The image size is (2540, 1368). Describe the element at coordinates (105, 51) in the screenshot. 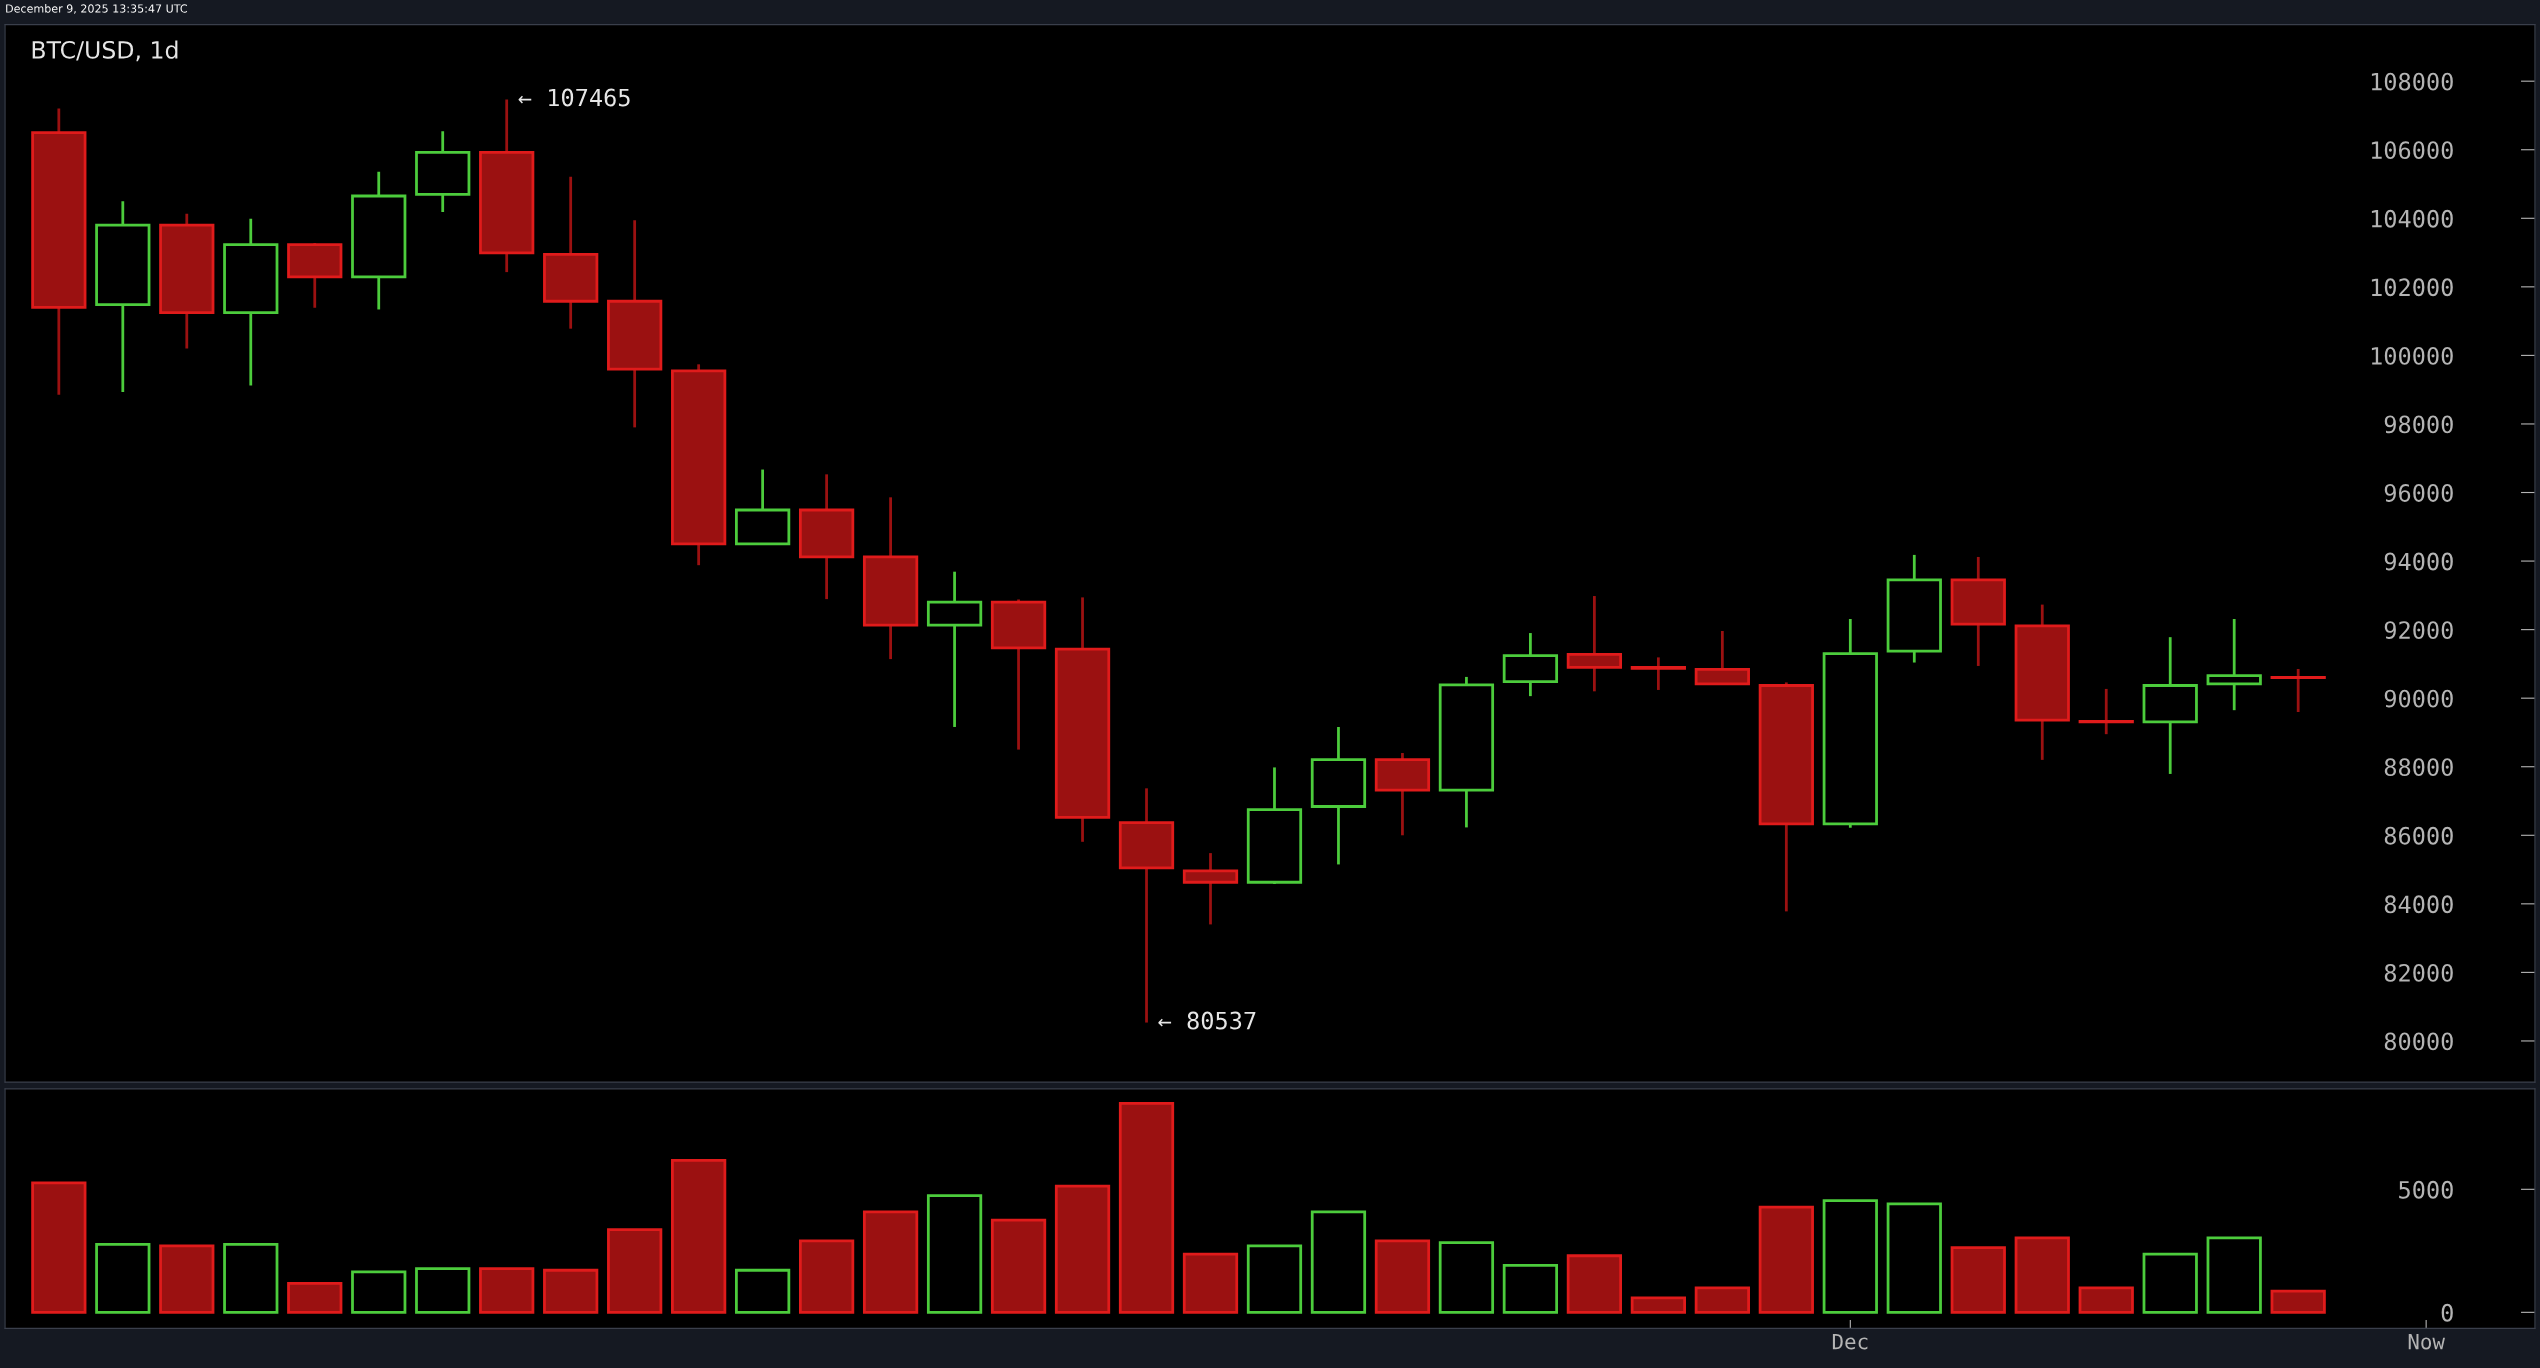

I see `text: BTC/USD, 1d` at that location.